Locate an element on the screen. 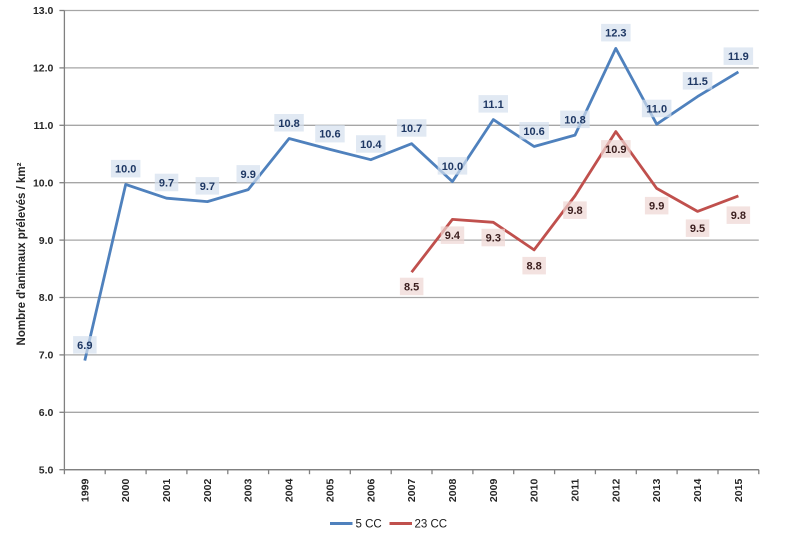  svg-text: 11.5 is located at coordinates (697, 82).